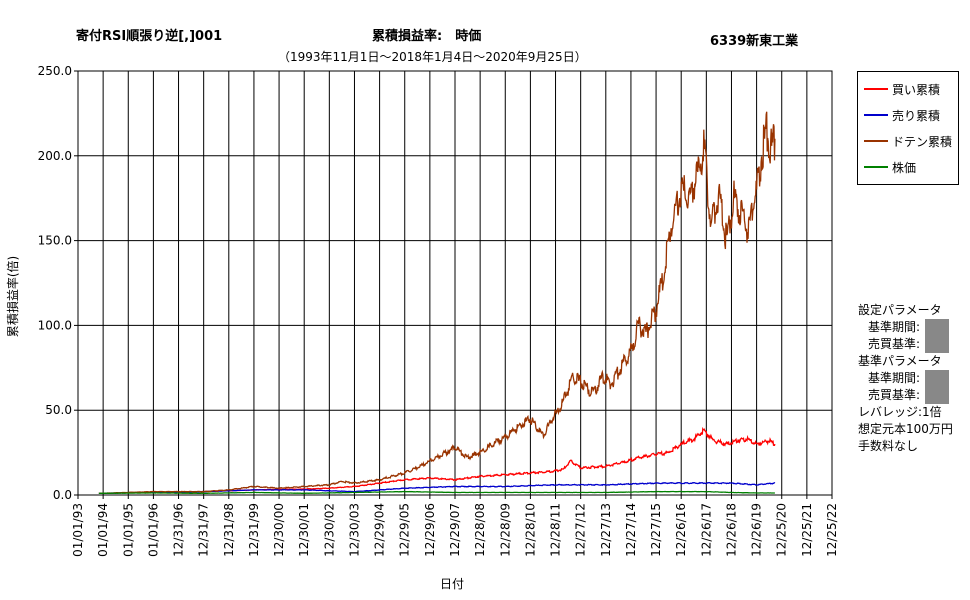  Describe the element at coordinates (55, 71) in the screenshot. I see `y-tick-label: 250.0` at that location.